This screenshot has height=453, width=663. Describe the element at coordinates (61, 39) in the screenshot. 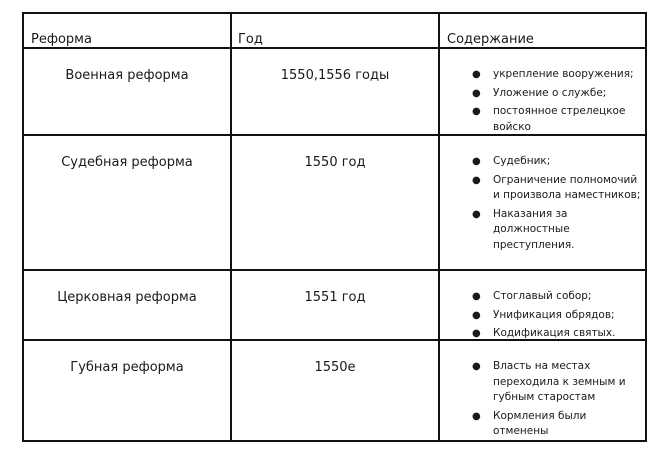

I see `header-reform: Реформа` at that location.